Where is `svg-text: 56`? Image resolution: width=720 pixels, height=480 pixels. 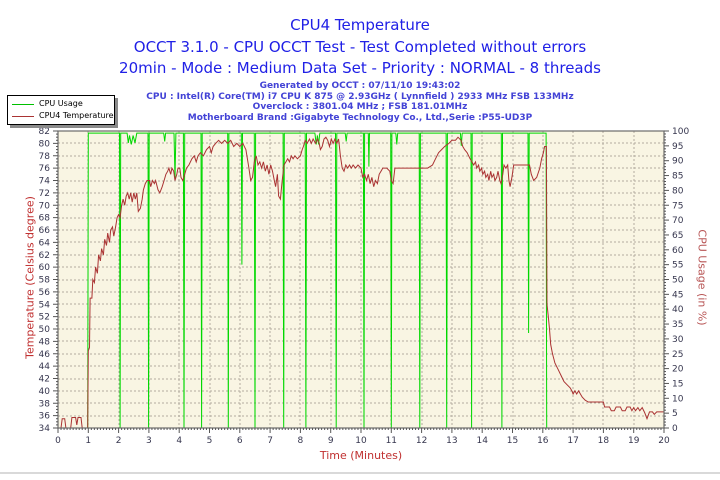 svg-text: 56 is located at coordinates (45, 293).